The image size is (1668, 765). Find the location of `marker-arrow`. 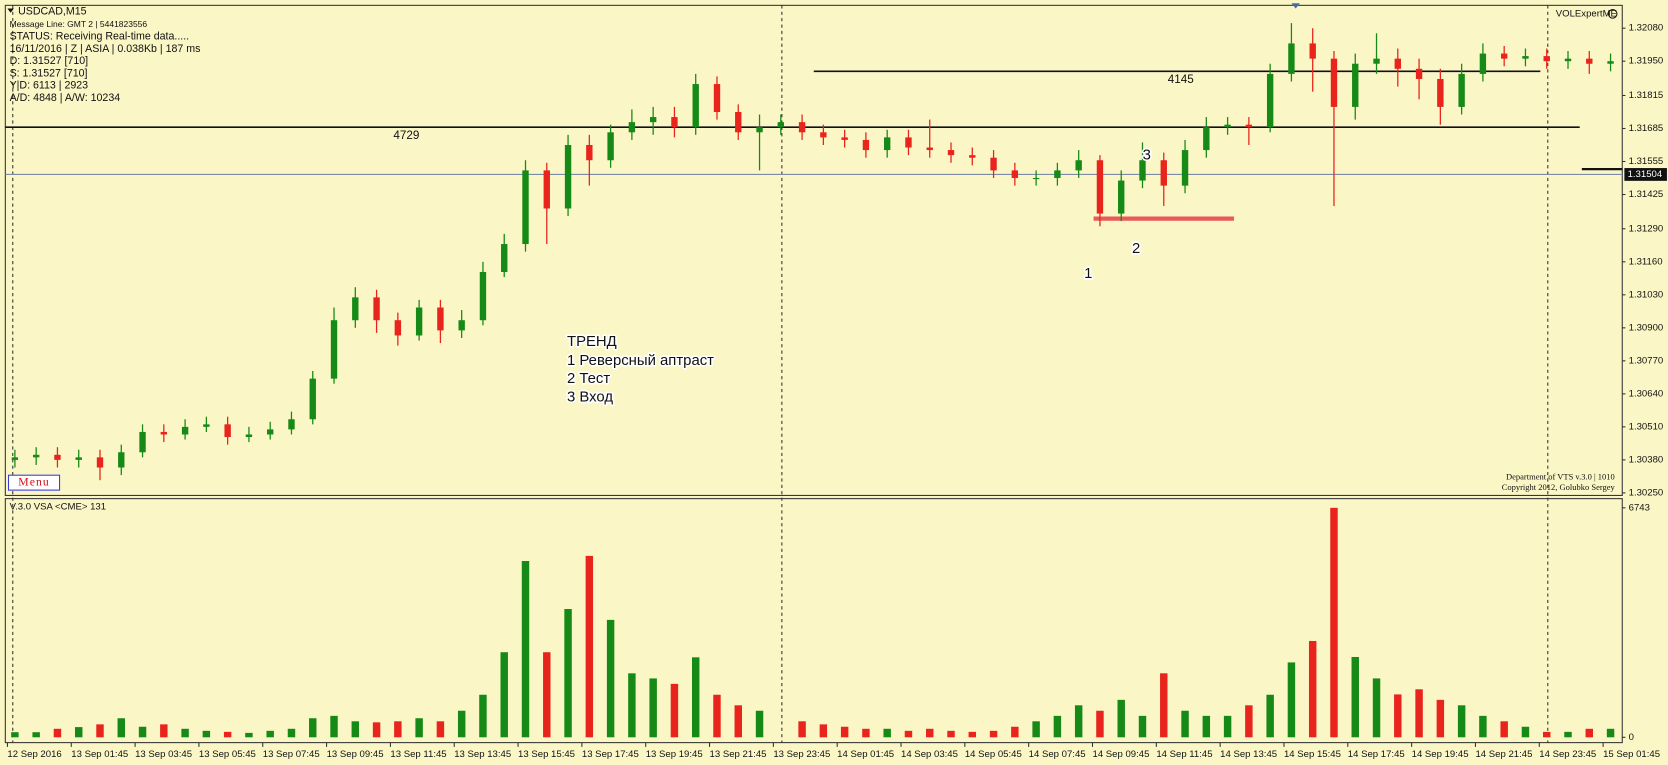

marker-arrow is located at coordinates (1295, 6).